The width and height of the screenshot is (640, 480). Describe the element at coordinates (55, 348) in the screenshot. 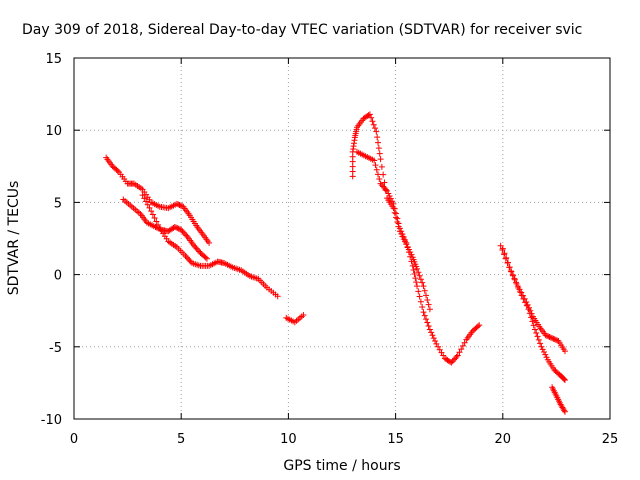

I see `y-tick-label: -5` at that location.